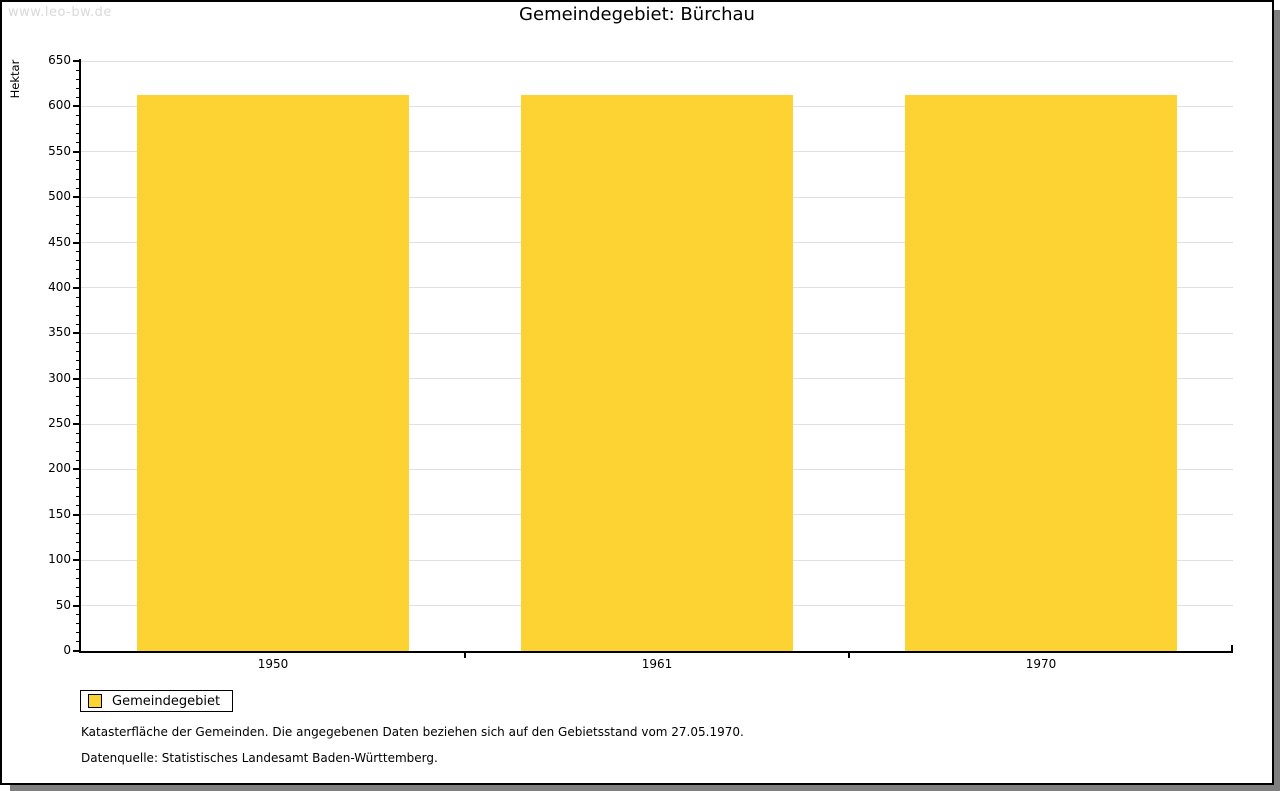  What do you see at coordinates (95, 701) in the screenshot?
I see `legend-swatch-gemeindegebiet` at bounding box center [95, 701].